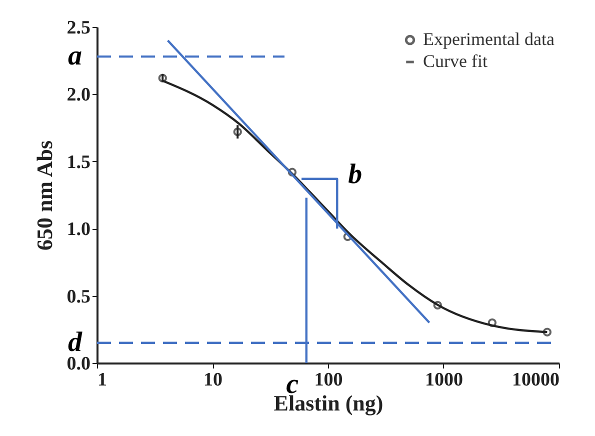 The height and width of the screenshot is (436, 595). I want to click on annotation: b, so click(355, 174).